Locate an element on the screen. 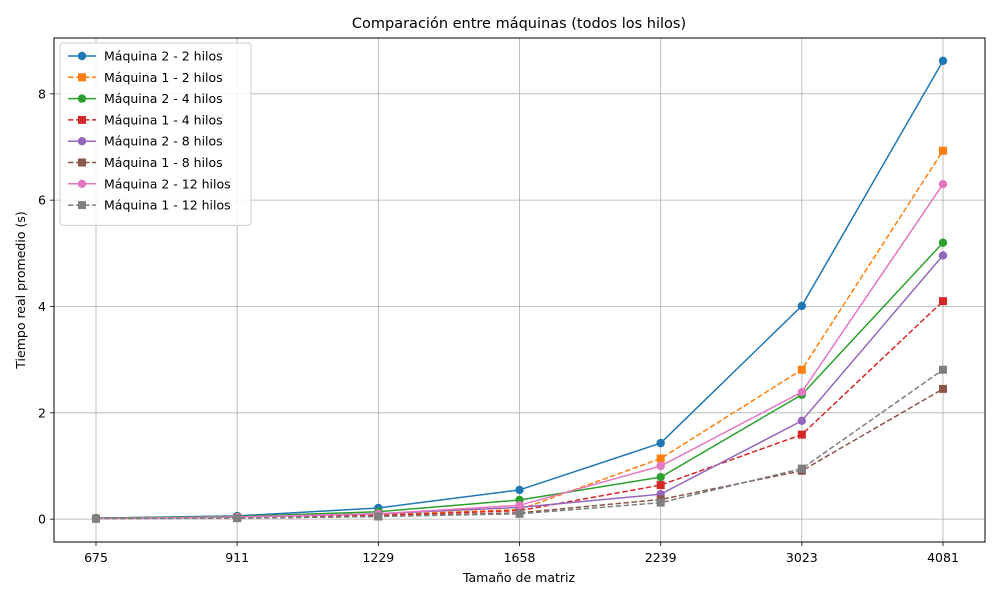 This screenshot has width=1000, height=600. y-tick-label: 0 is located at coordinates (42, 519).